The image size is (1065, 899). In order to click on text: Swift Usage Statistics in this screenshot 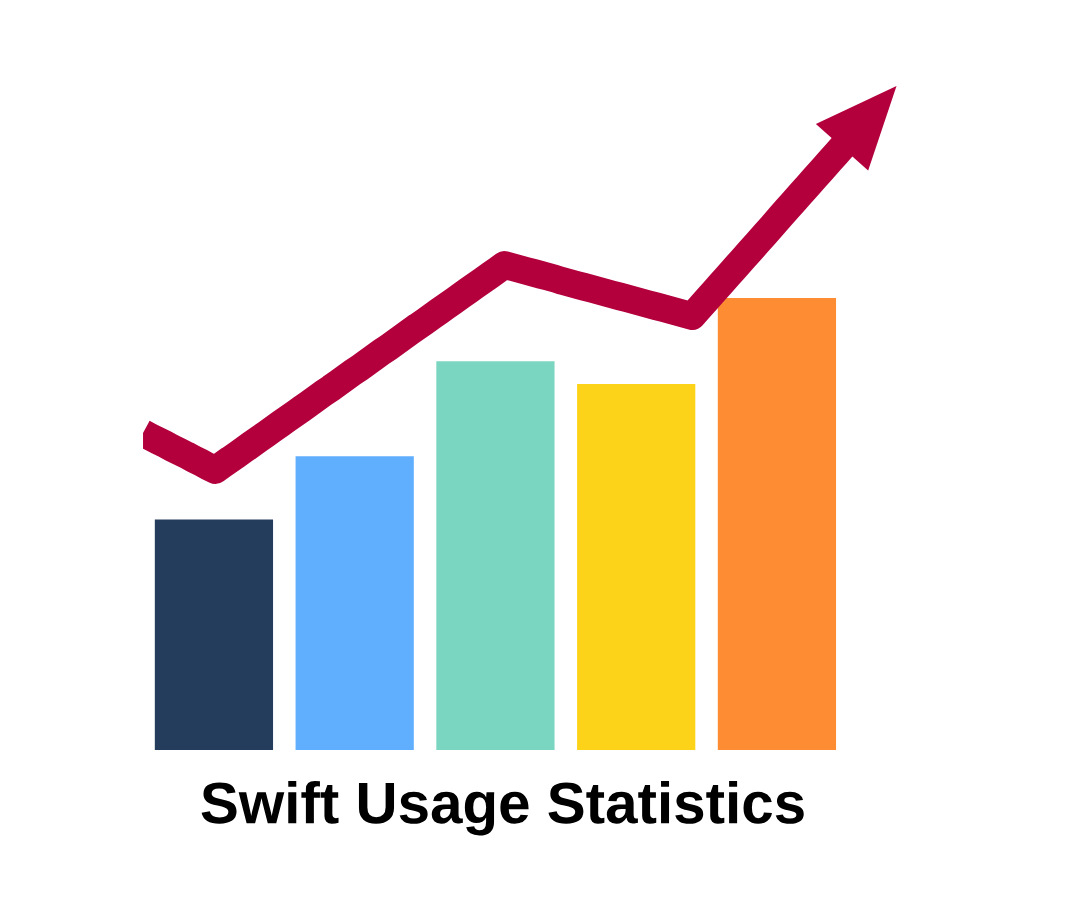, I will do `click(502, 808)`.